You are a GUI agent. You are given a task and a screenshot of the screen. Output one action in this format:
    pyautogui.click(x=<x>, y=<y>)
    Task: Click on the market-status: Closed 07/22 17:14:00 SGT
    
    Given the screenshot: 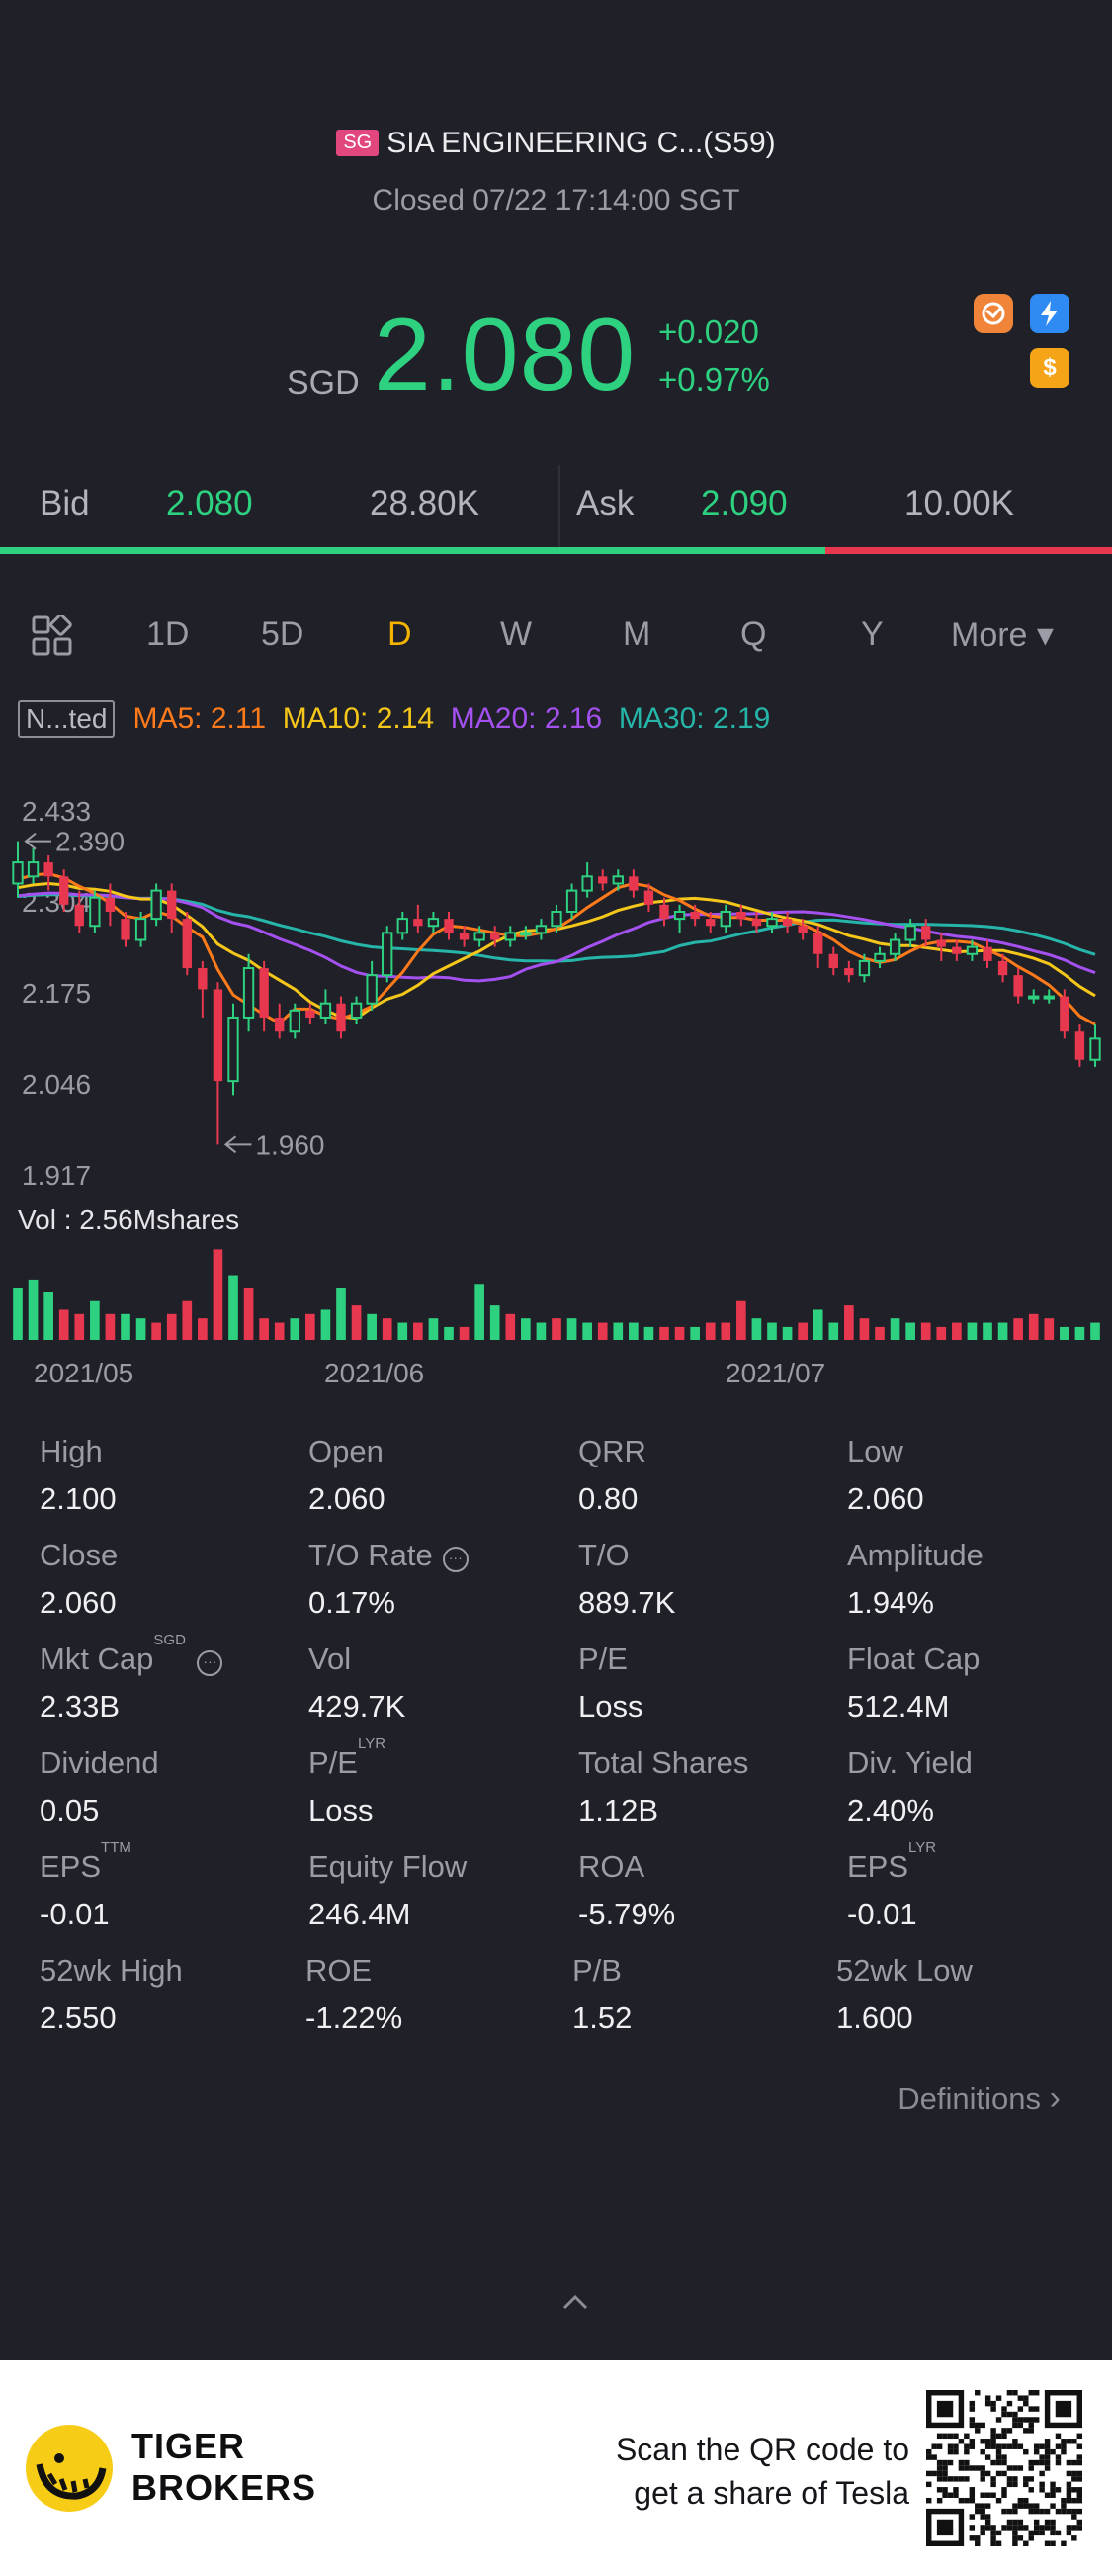 What is the action you would take?
    pyautogui.click(x=556, y=200)
    